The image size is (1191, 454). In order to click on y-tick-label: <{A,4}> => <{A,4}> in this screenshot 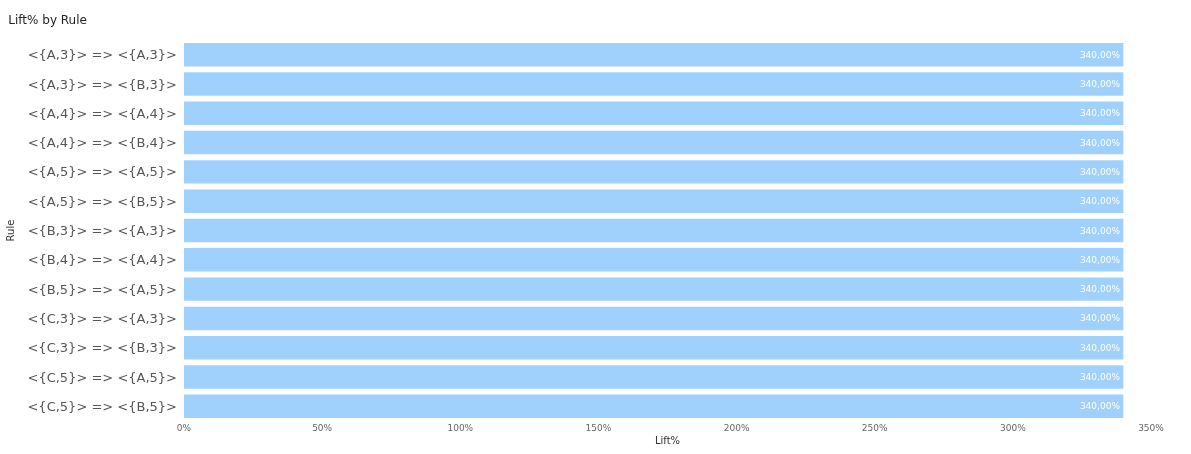, I will do `click(102, 113)`.